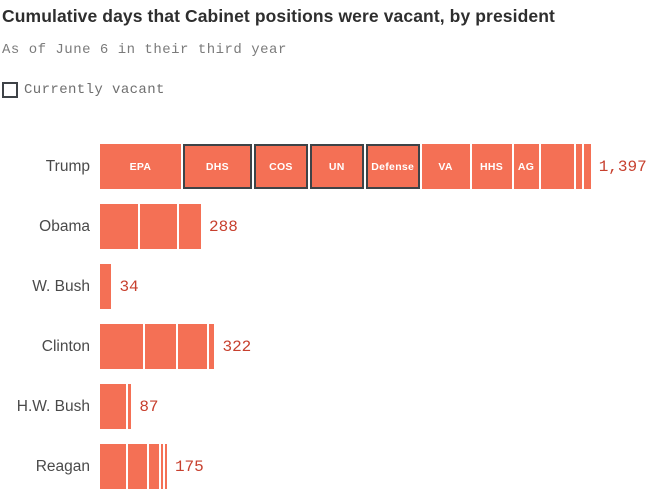 Image resolution: width=656 pixels, height=501 pixels. I want to click on bar-segment-label: AG, so click(526, 166).